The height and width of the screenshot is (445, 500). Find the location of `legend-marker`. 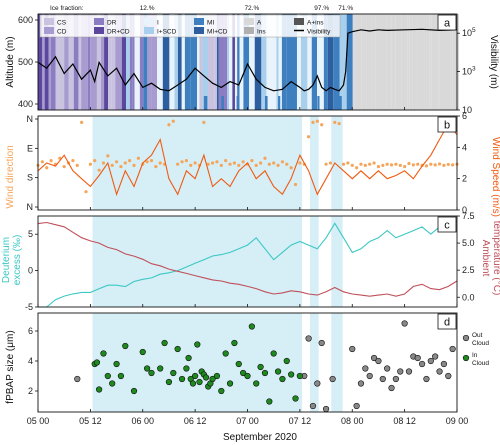

legend-marker is located at coordinates (466, 358).